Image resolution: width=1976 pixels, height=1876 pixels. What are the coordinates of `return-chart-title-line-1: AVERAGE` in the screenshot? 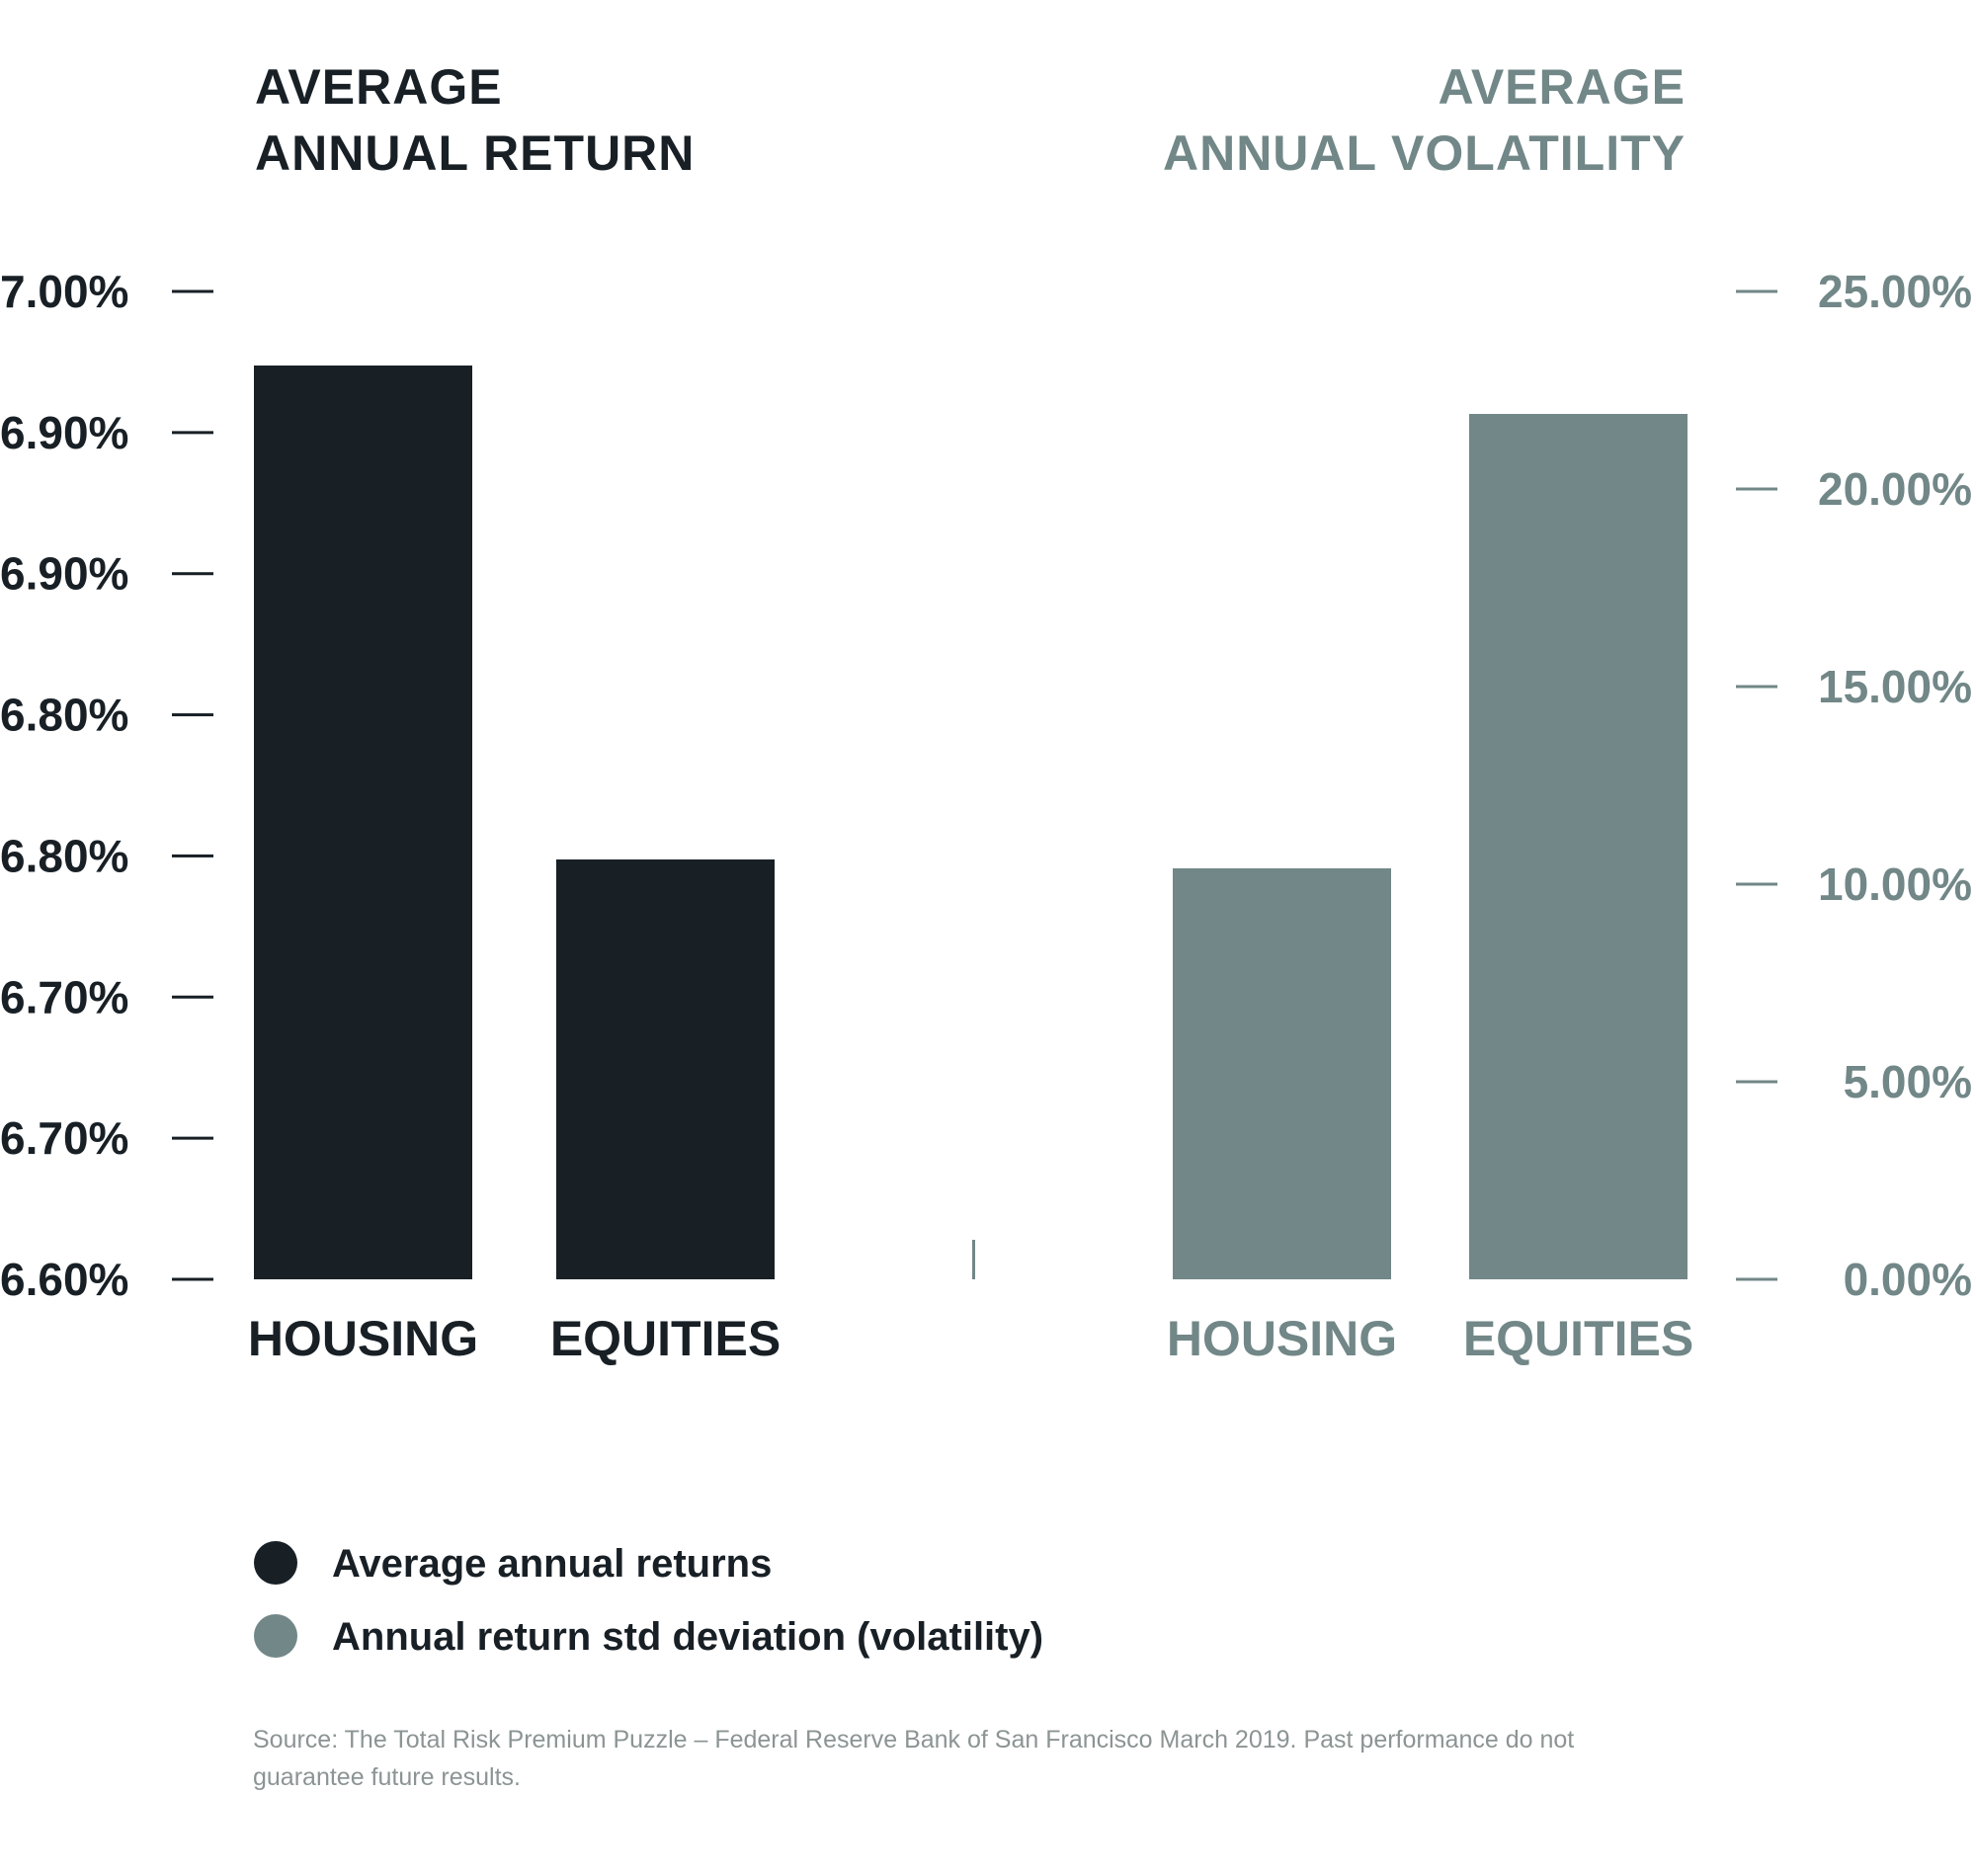 It's located at (379, 87).